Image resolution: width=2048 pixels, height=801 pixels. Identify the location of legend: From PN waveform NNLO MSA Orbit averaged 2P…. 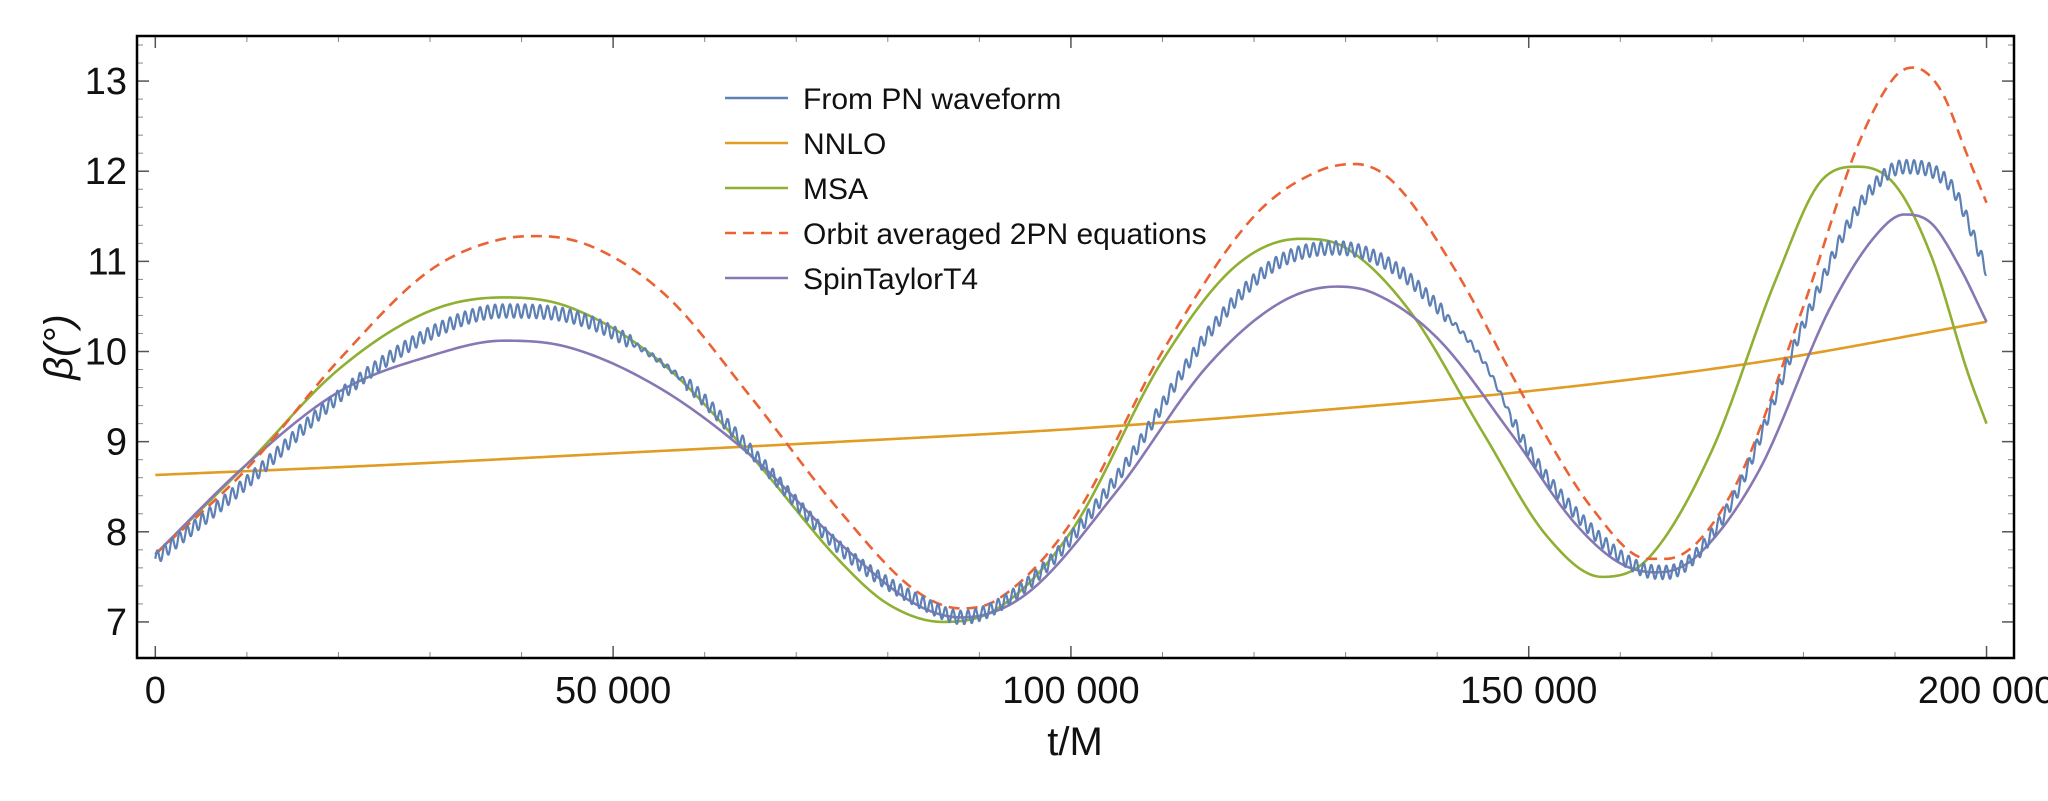
(966, 189).